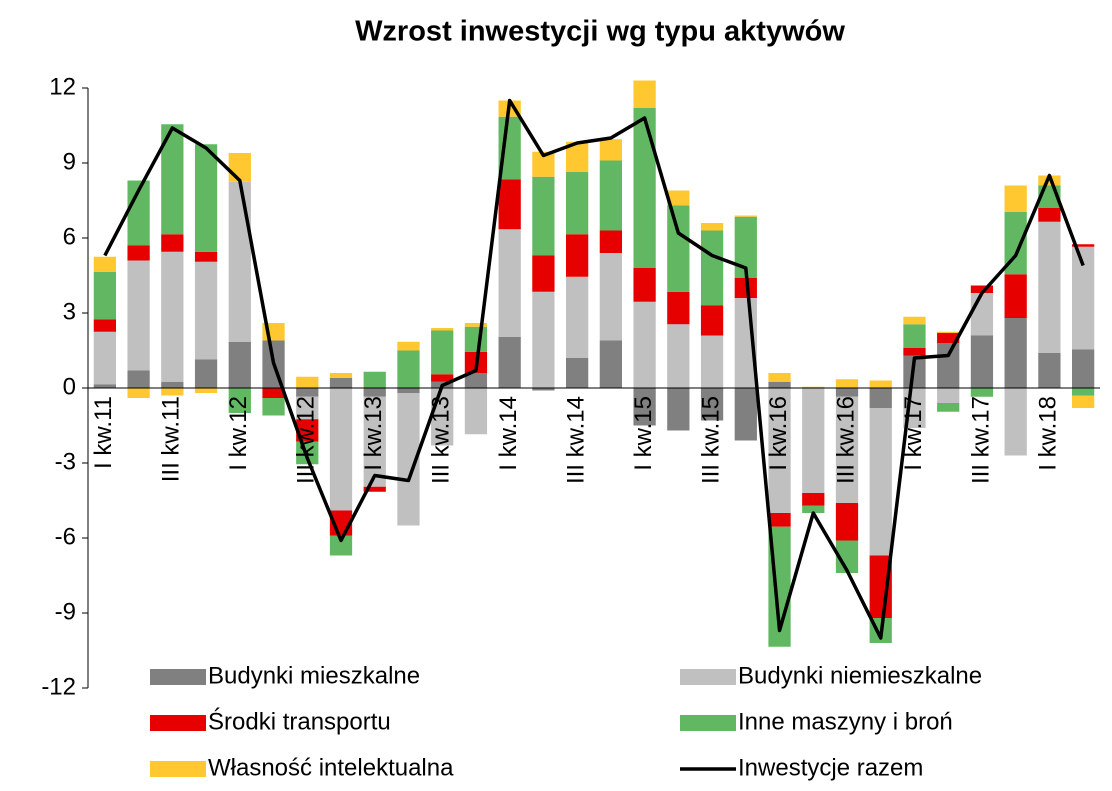 The height and width of the screenshot is (791, 1112). Describe the element at coordinates (69, 161) in the screenshot. I see `y-tick-label: 9` at that location.